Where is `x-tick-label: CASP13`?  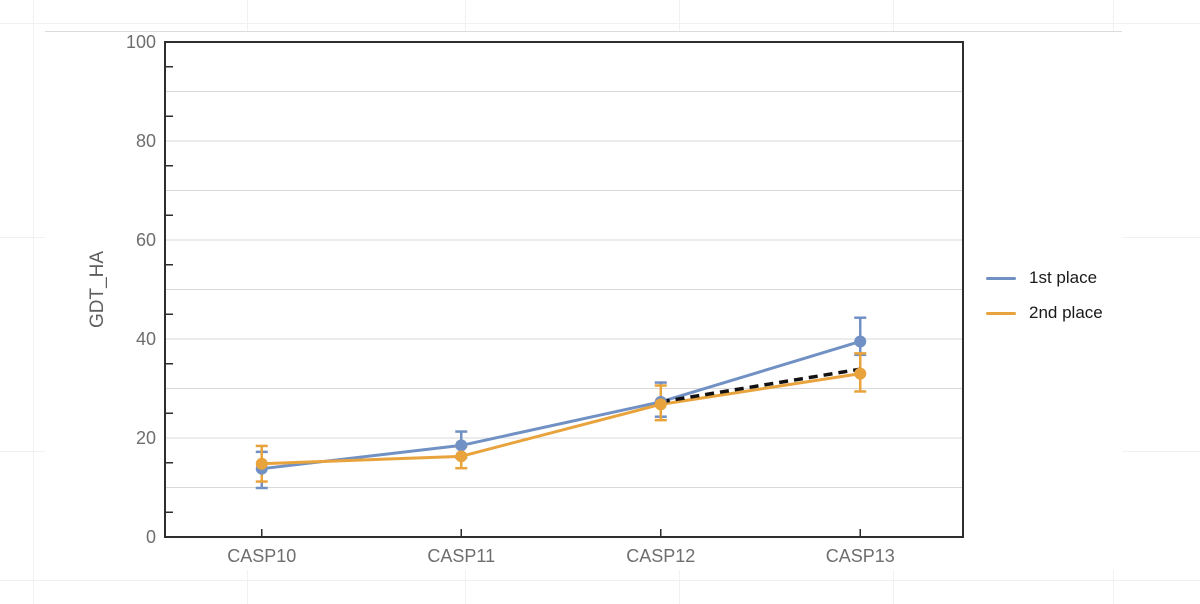
x-tick-label: CASP13 is located at coordinates (860, 556).